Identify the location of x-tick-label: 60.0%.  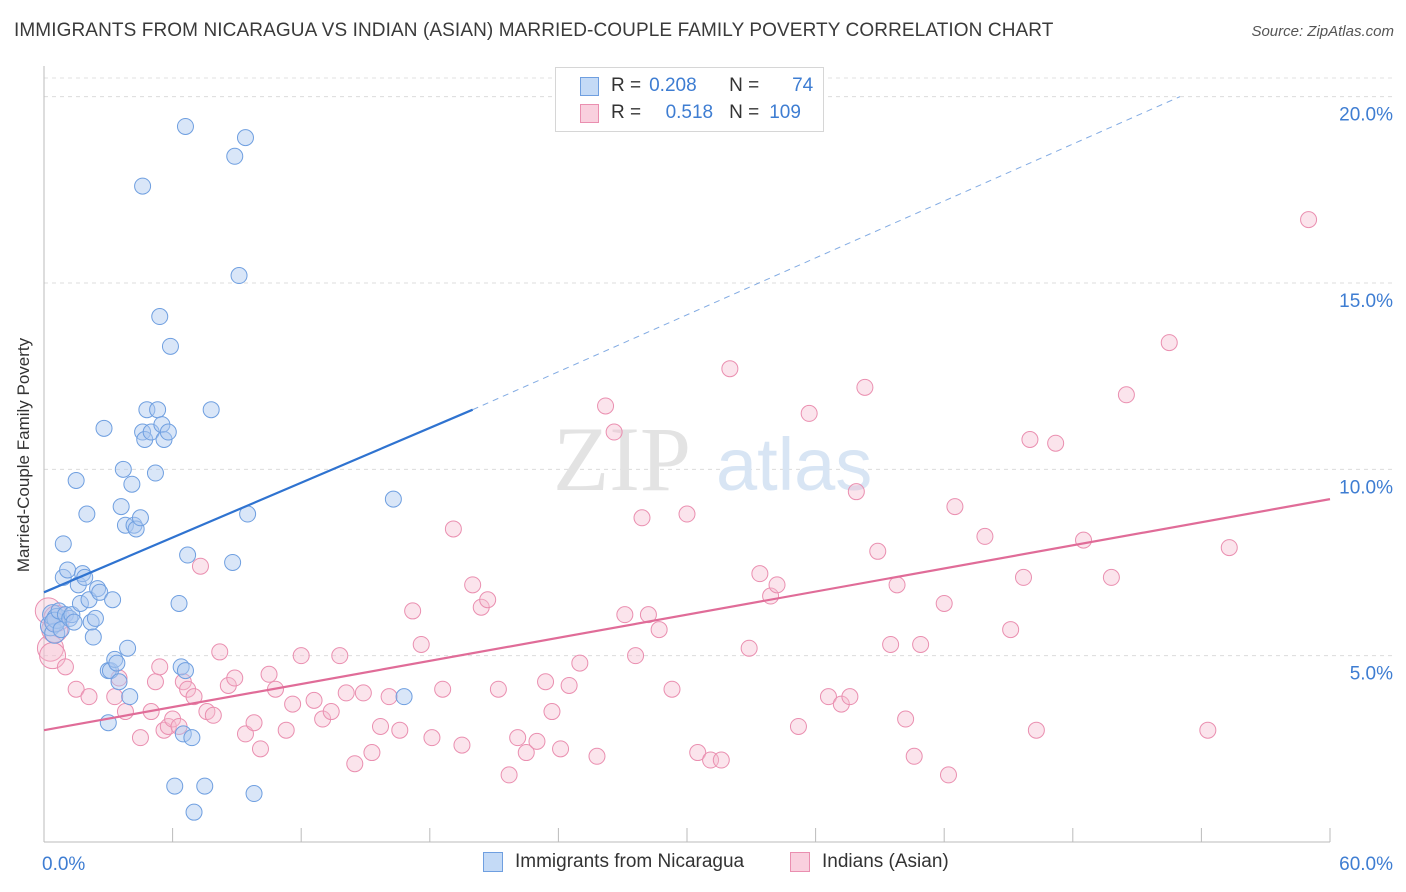
(1366, 864).